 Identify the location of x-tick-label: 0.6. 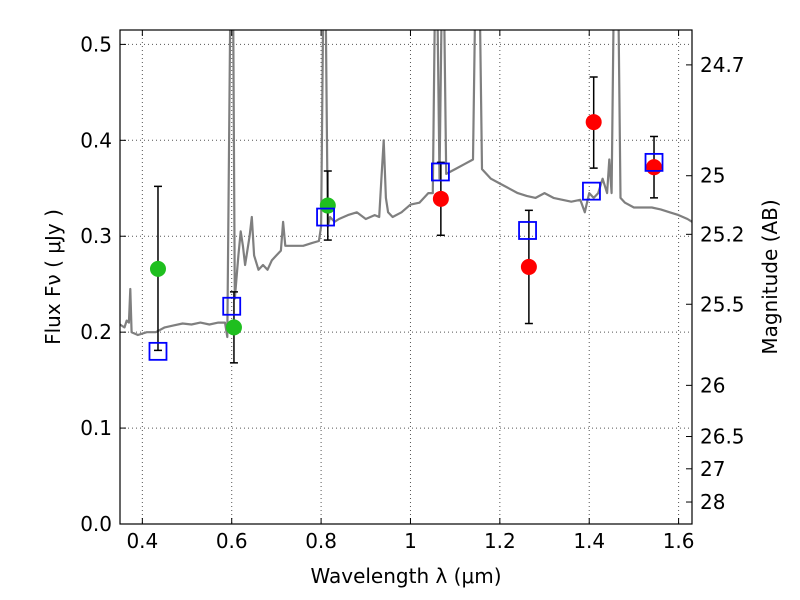
(232, 541).